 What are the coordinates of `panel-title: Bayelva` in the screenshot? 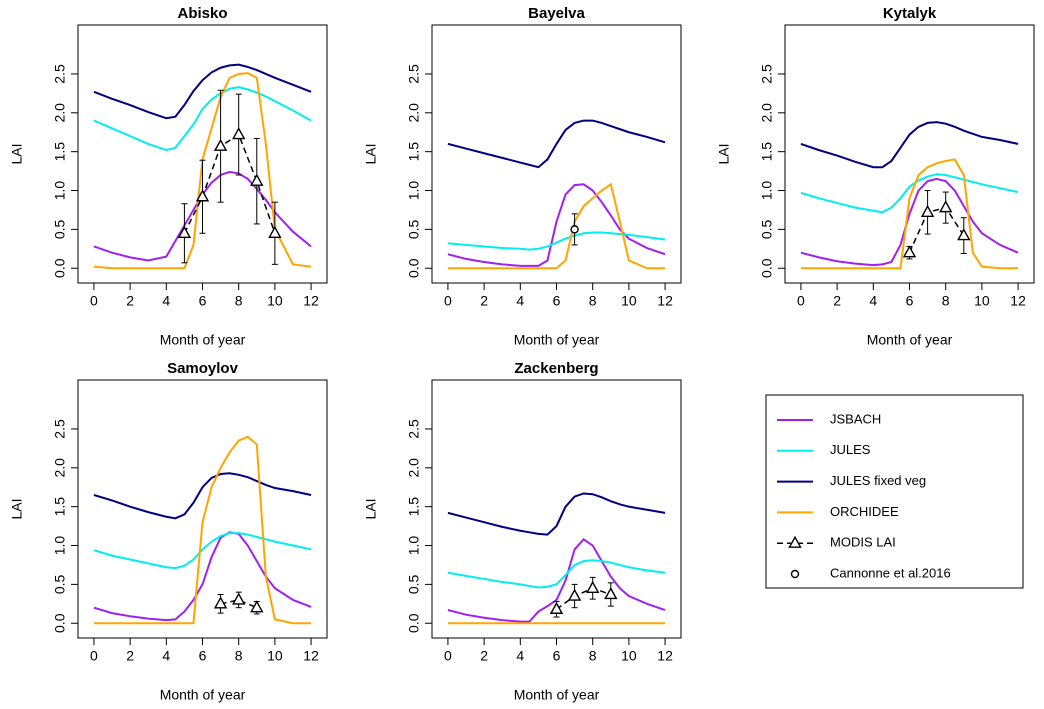 It's located at (556, 13).